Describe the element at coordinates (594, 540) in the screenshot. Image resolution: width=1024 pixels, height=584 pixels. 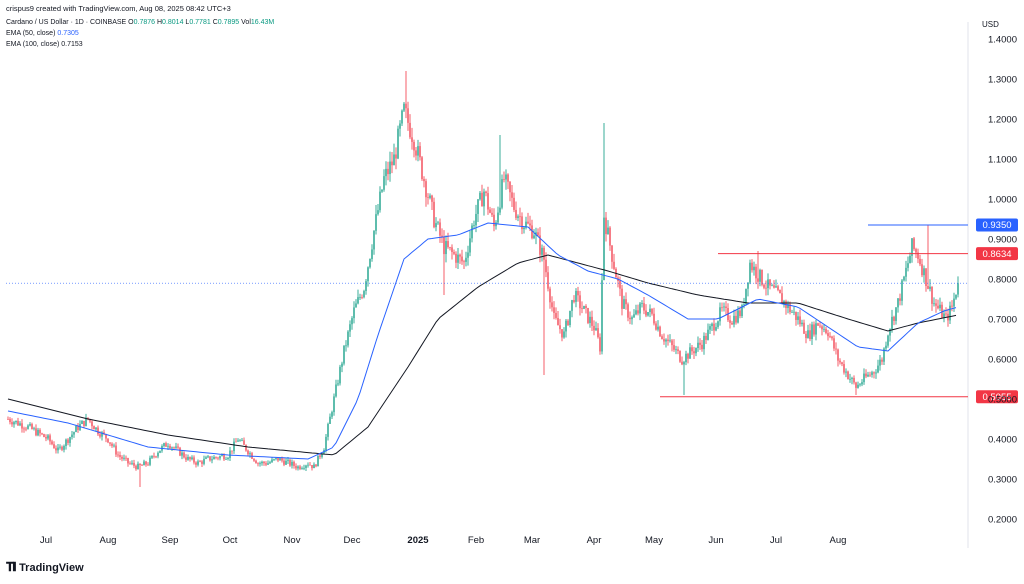
I see `time-axis-tick: Apr` at that location.